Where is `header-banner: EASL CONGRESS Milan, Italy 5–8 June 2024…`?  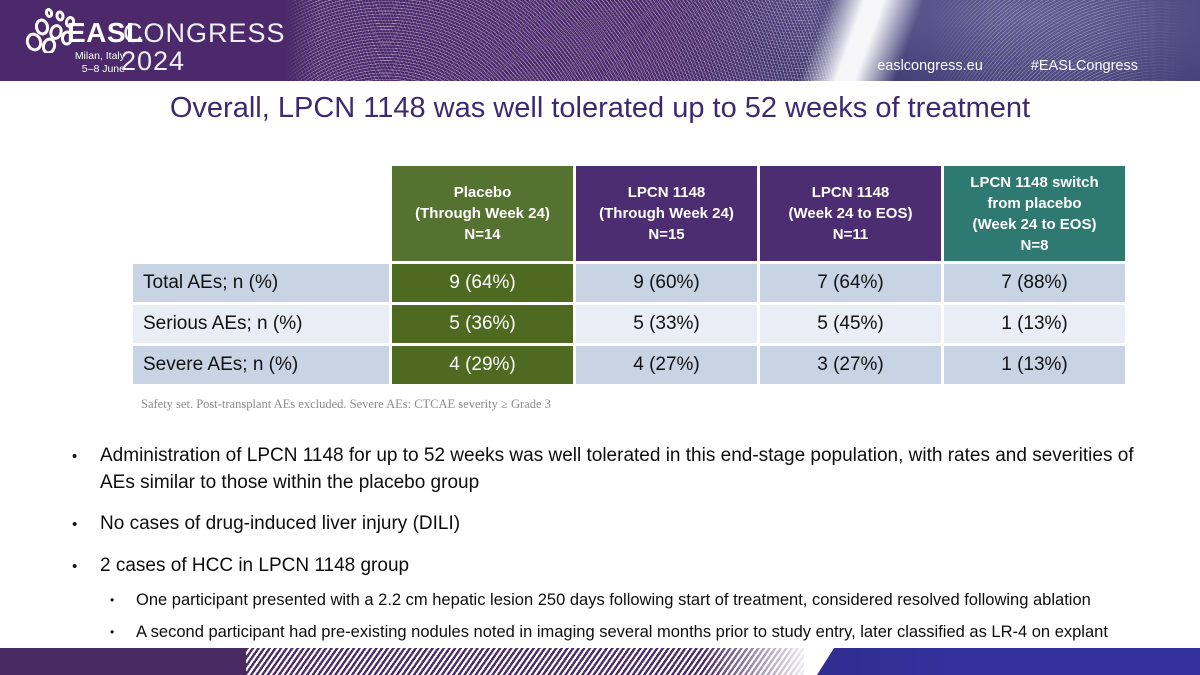 header-banner: EASL CONGRESS Milan, Italy 5–8 June 2024… is located at coordinates (600, 40).